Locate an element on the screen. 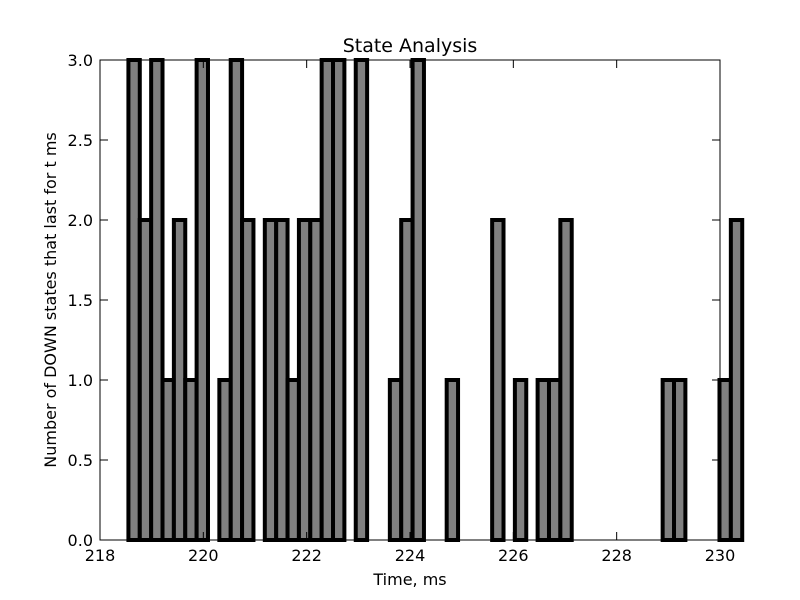  x-tick-label: 222 is located at coordinates (306, 555).